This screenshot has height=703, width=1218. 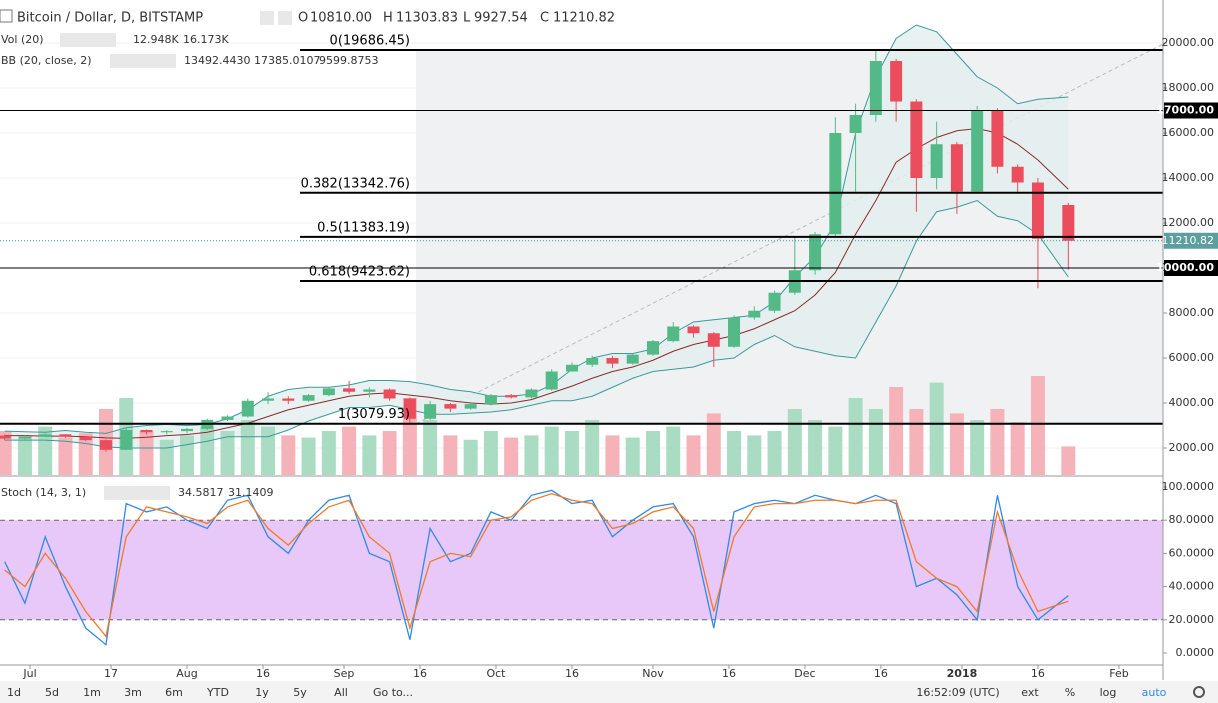 What do you see at coordinates (92, 692) in the screenshot?
I see `range-button: 1m` at bounding box center [92, 692].